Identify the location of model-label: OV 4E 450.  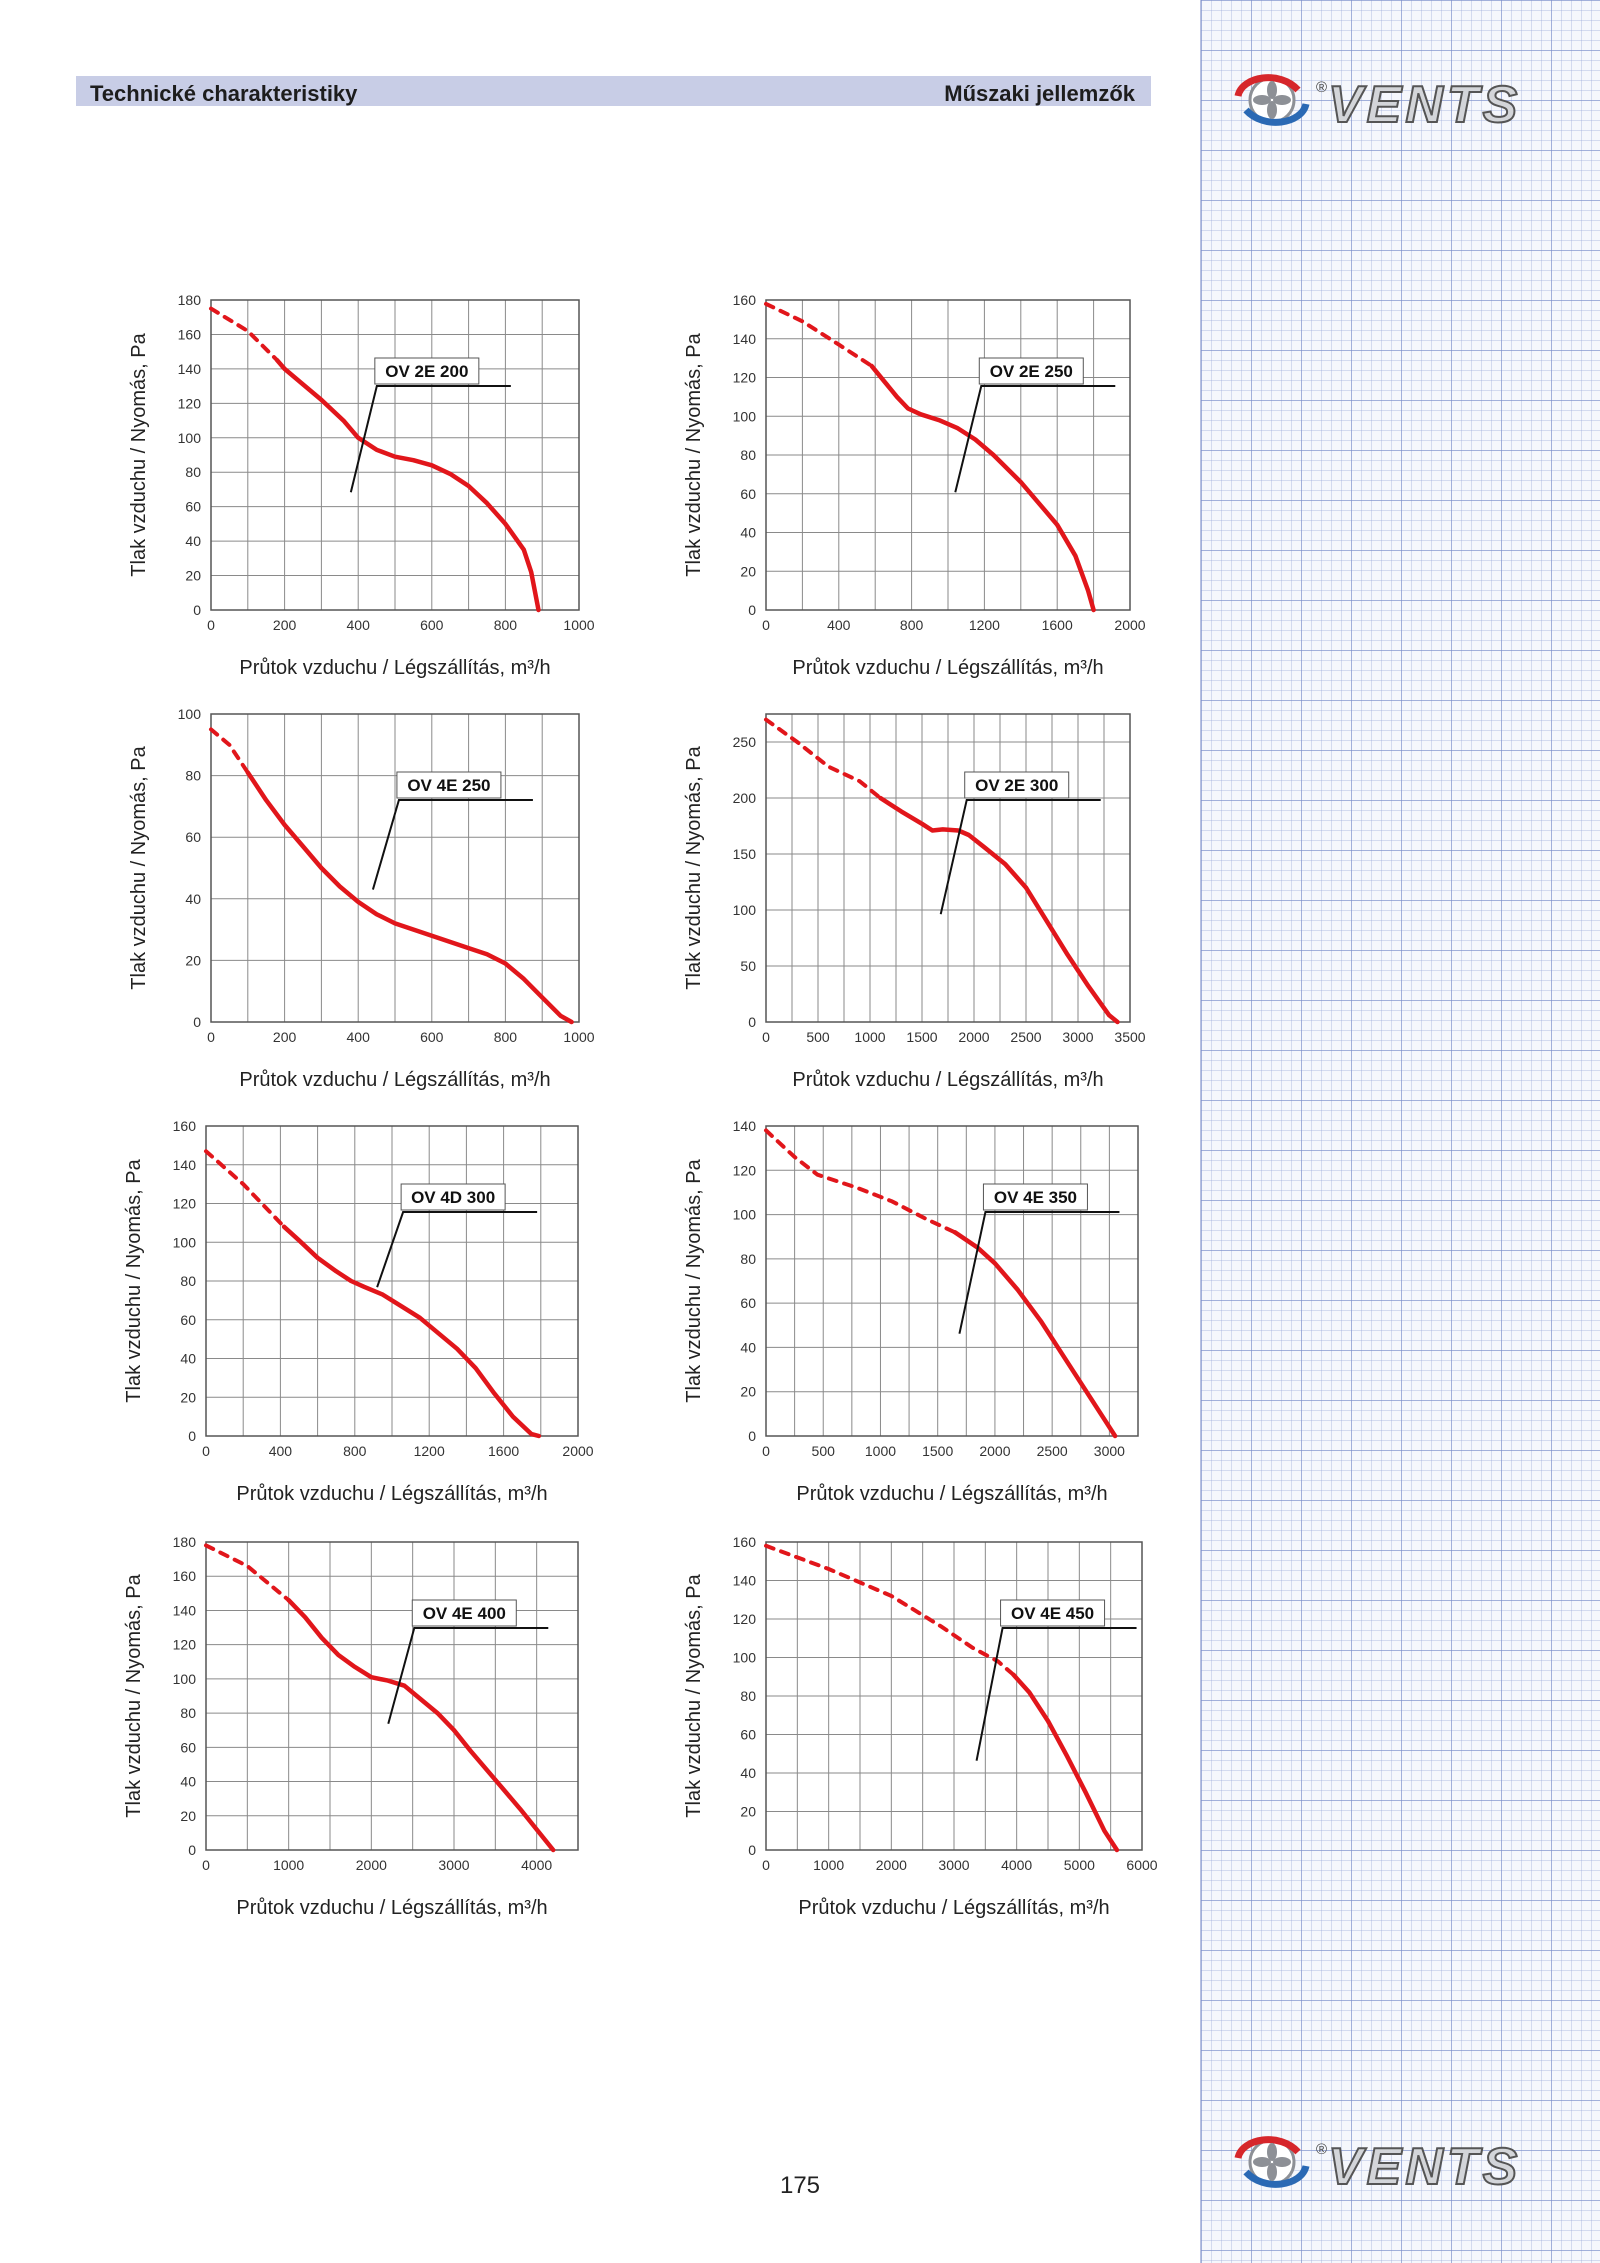
(1052, 1613).